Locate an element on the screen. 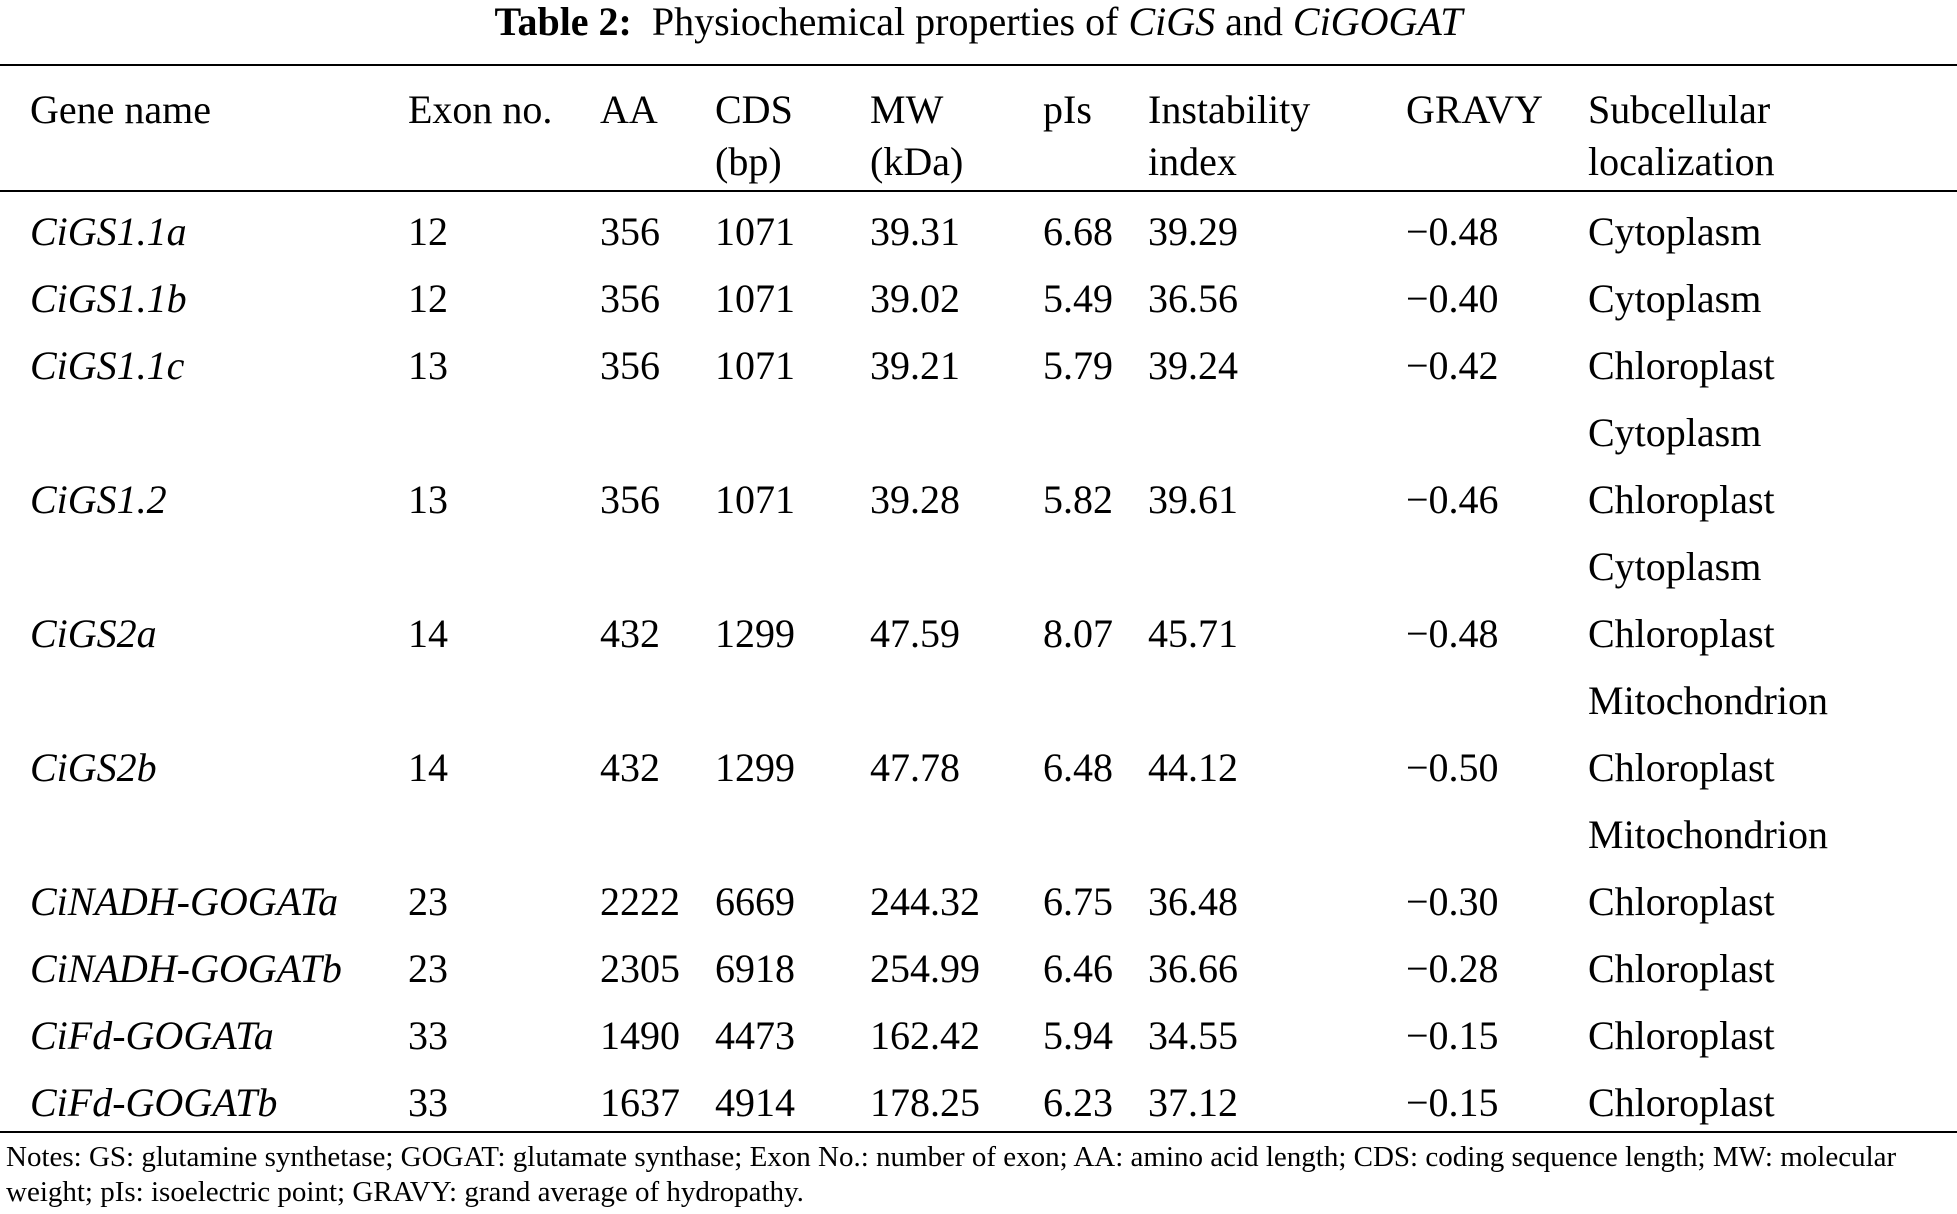 The height and width of the screenshot is (1214, 1957). table-cell: Mitochondrion is located at coordinates (1708, 700).